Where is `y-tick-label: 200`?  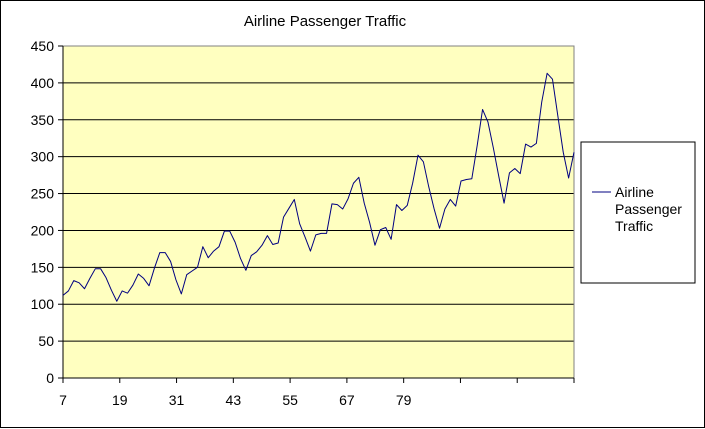 y-tick-label: 200 is located at coordinates (43, 230).